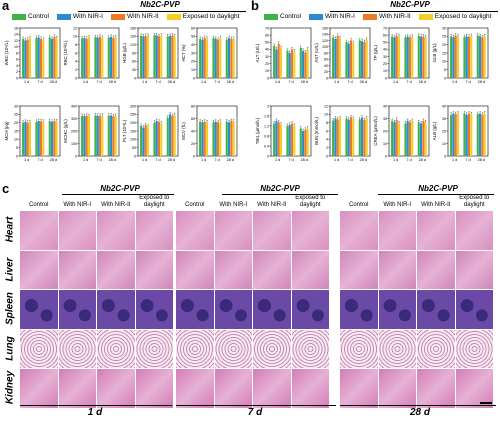 The image size is (500, 423). What do you see at coordinates (385, 28) in the screenshot?
I see `y-tick-label: 70` at bounding box center [385, 28].